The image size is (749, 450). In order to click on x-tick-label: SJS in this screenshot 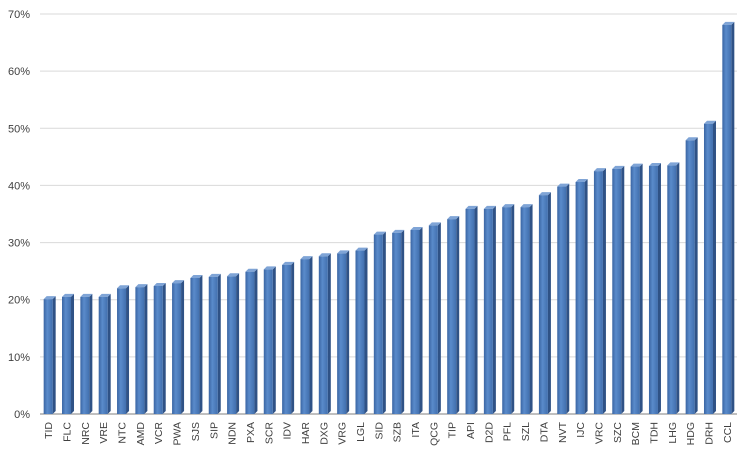, I will do `click(196, 431)`.